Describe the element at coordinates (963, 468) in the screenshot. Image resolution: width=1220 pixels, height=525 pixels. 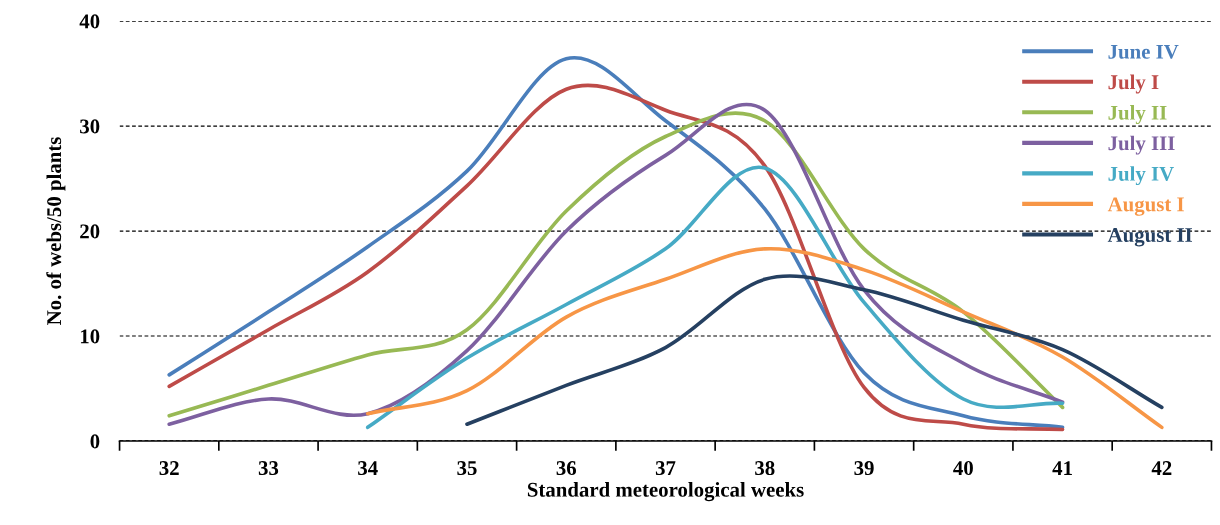
I see `x-tick-label: 40` at that location.